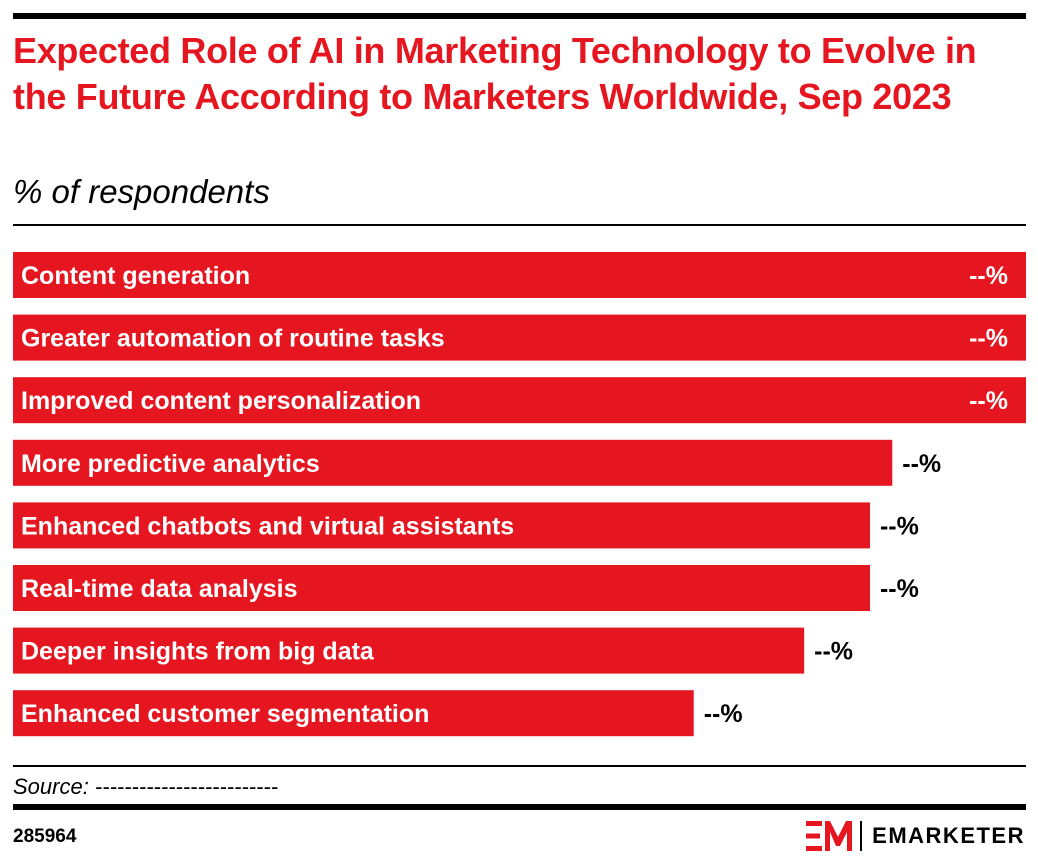 The image size is (1038, 866). What do you see at coordinates (988, 401) in the screenshot?
I see `value-label-improved-content-personalization: --%` at bounding box center [988, 401].